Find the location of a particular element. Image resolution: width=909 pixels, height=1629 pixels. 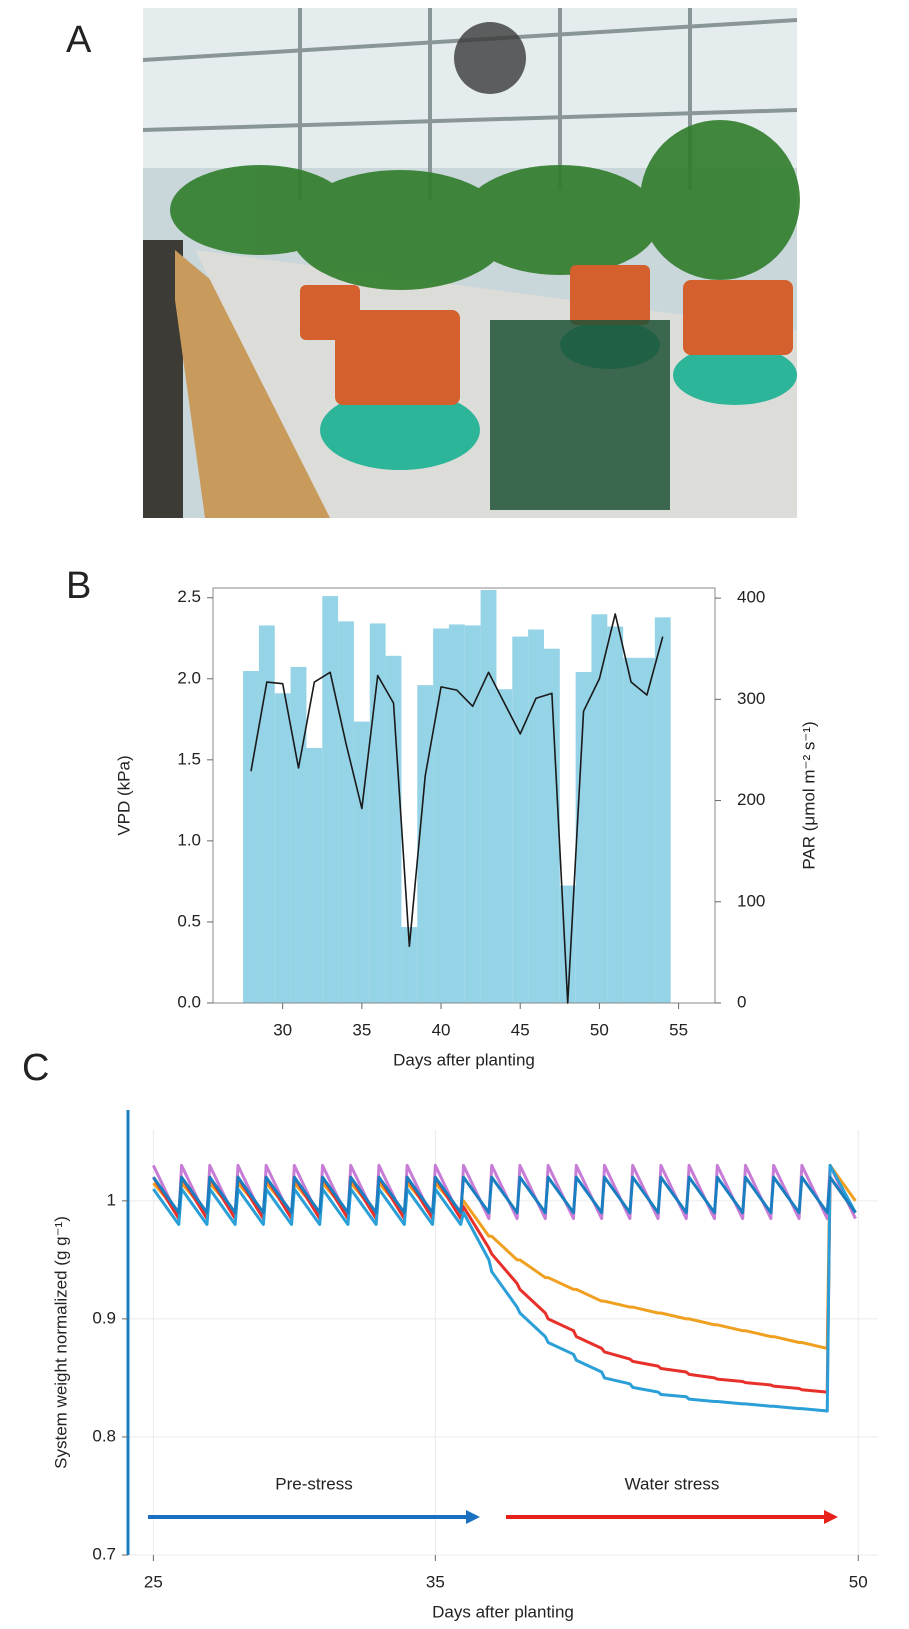

y2-tick-label: 0 is located at coordinates (741, 1001).